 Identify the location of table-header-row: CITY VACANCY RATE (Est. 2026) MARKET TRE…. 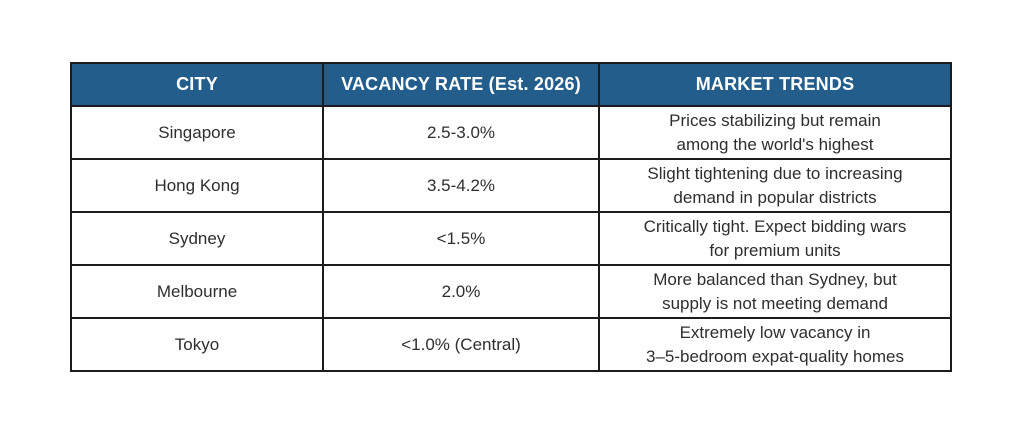
(511, 84).